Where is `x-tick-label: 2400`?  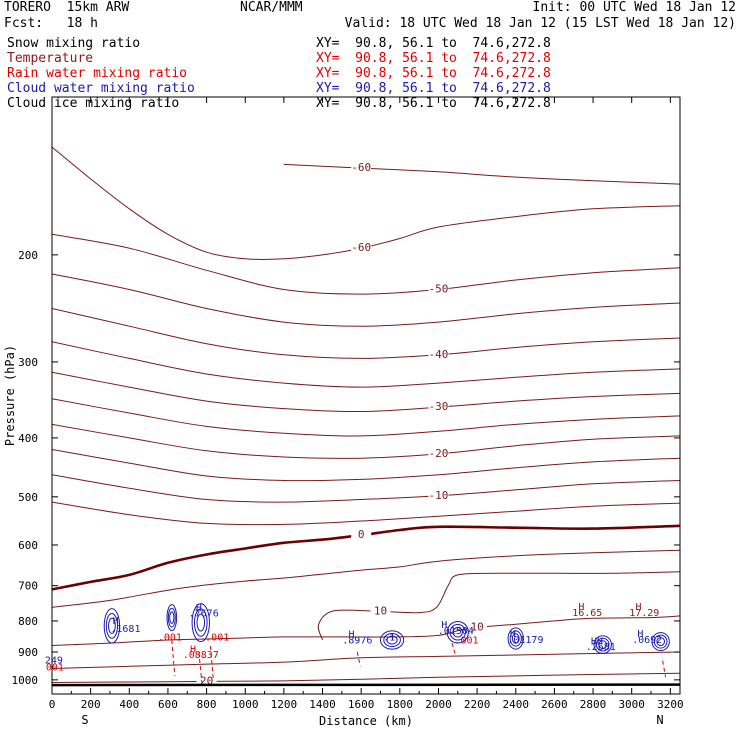 x-tick-label: 2400 is located at coordinates (516, 704).